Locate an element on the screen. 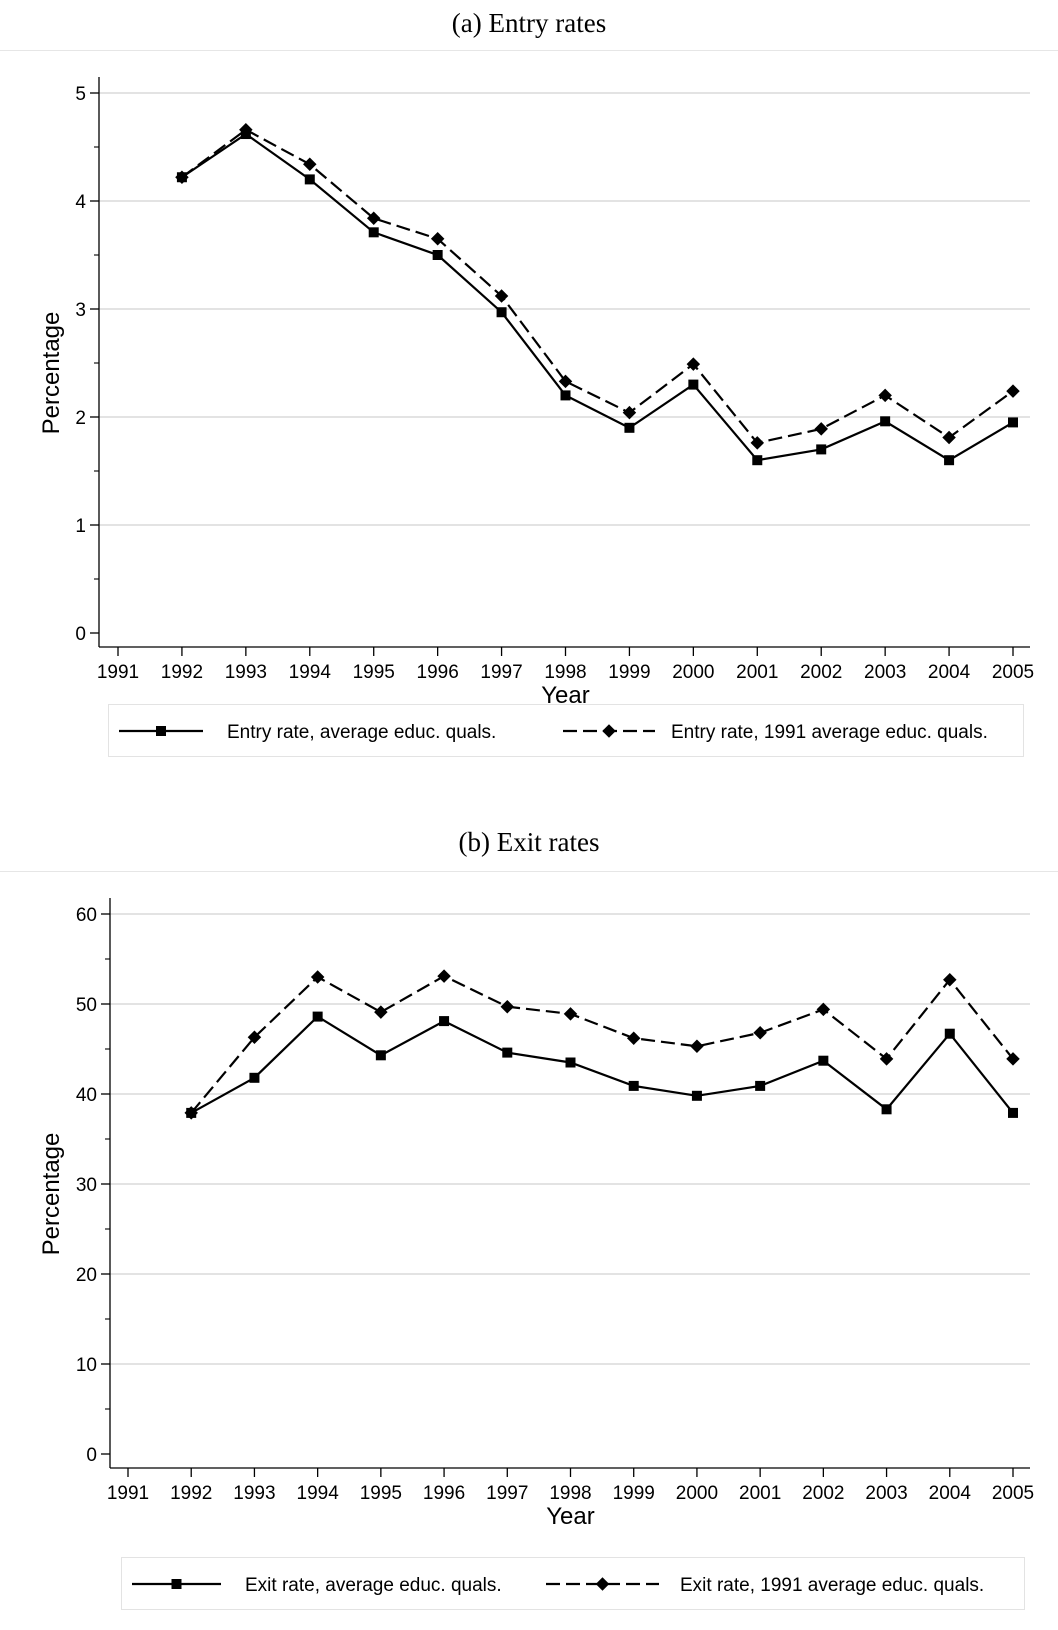 This screenshot has width=1058, height=1630. y-tick-label: 10 is located at coordinates (86, 1365).